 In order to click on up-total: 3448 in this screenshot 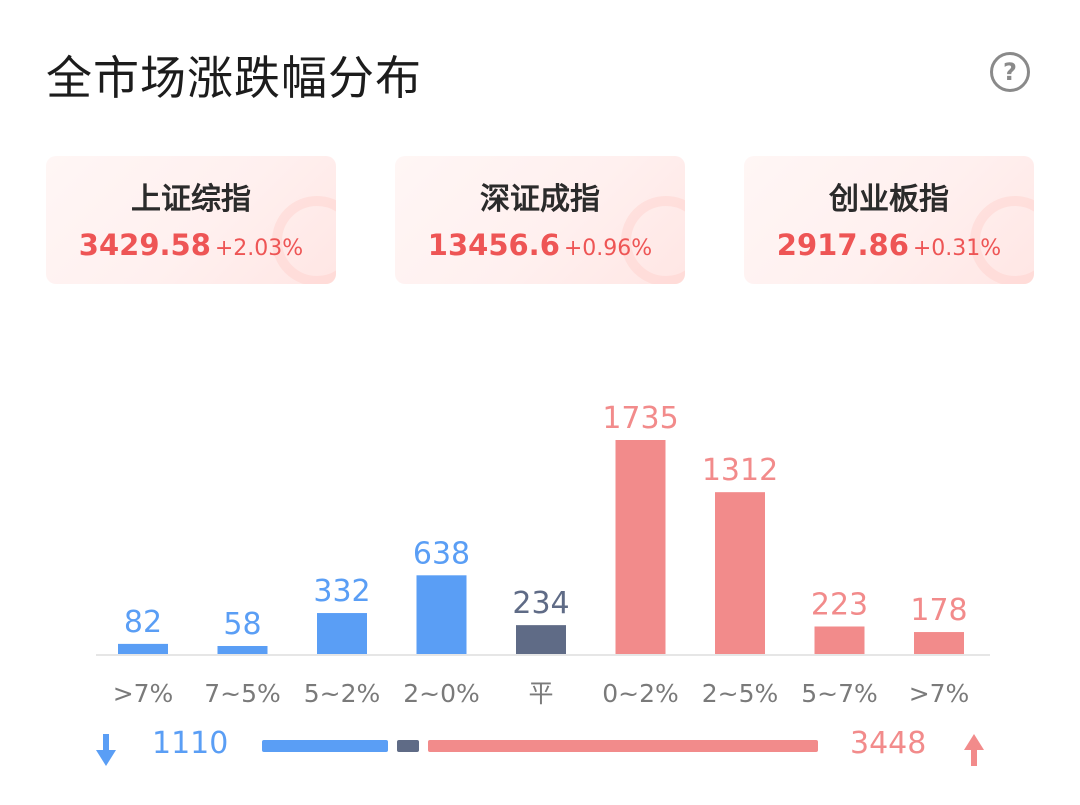, I will do `click(888, 743)`.